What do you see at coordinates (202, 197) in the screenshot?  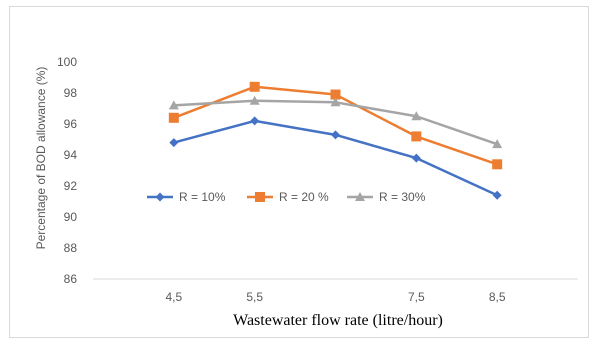 I see `legend-label: R = 10%` at bounding box center [202, 197].